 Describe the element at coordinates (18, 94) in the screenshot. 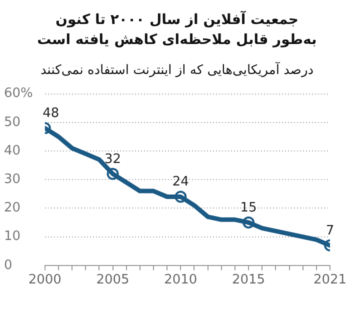

I see `y-tick-label: 60%` at that location.